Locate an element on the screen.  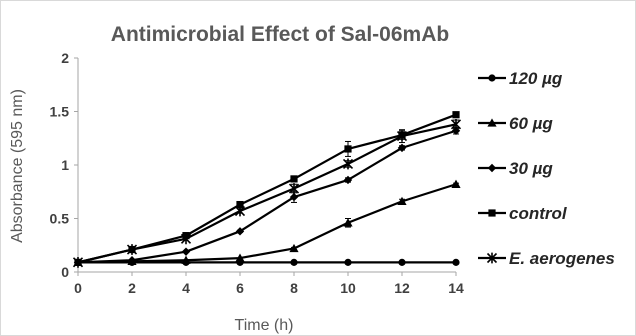
legend-label: 120 µg is located at coordinates (536, 78).